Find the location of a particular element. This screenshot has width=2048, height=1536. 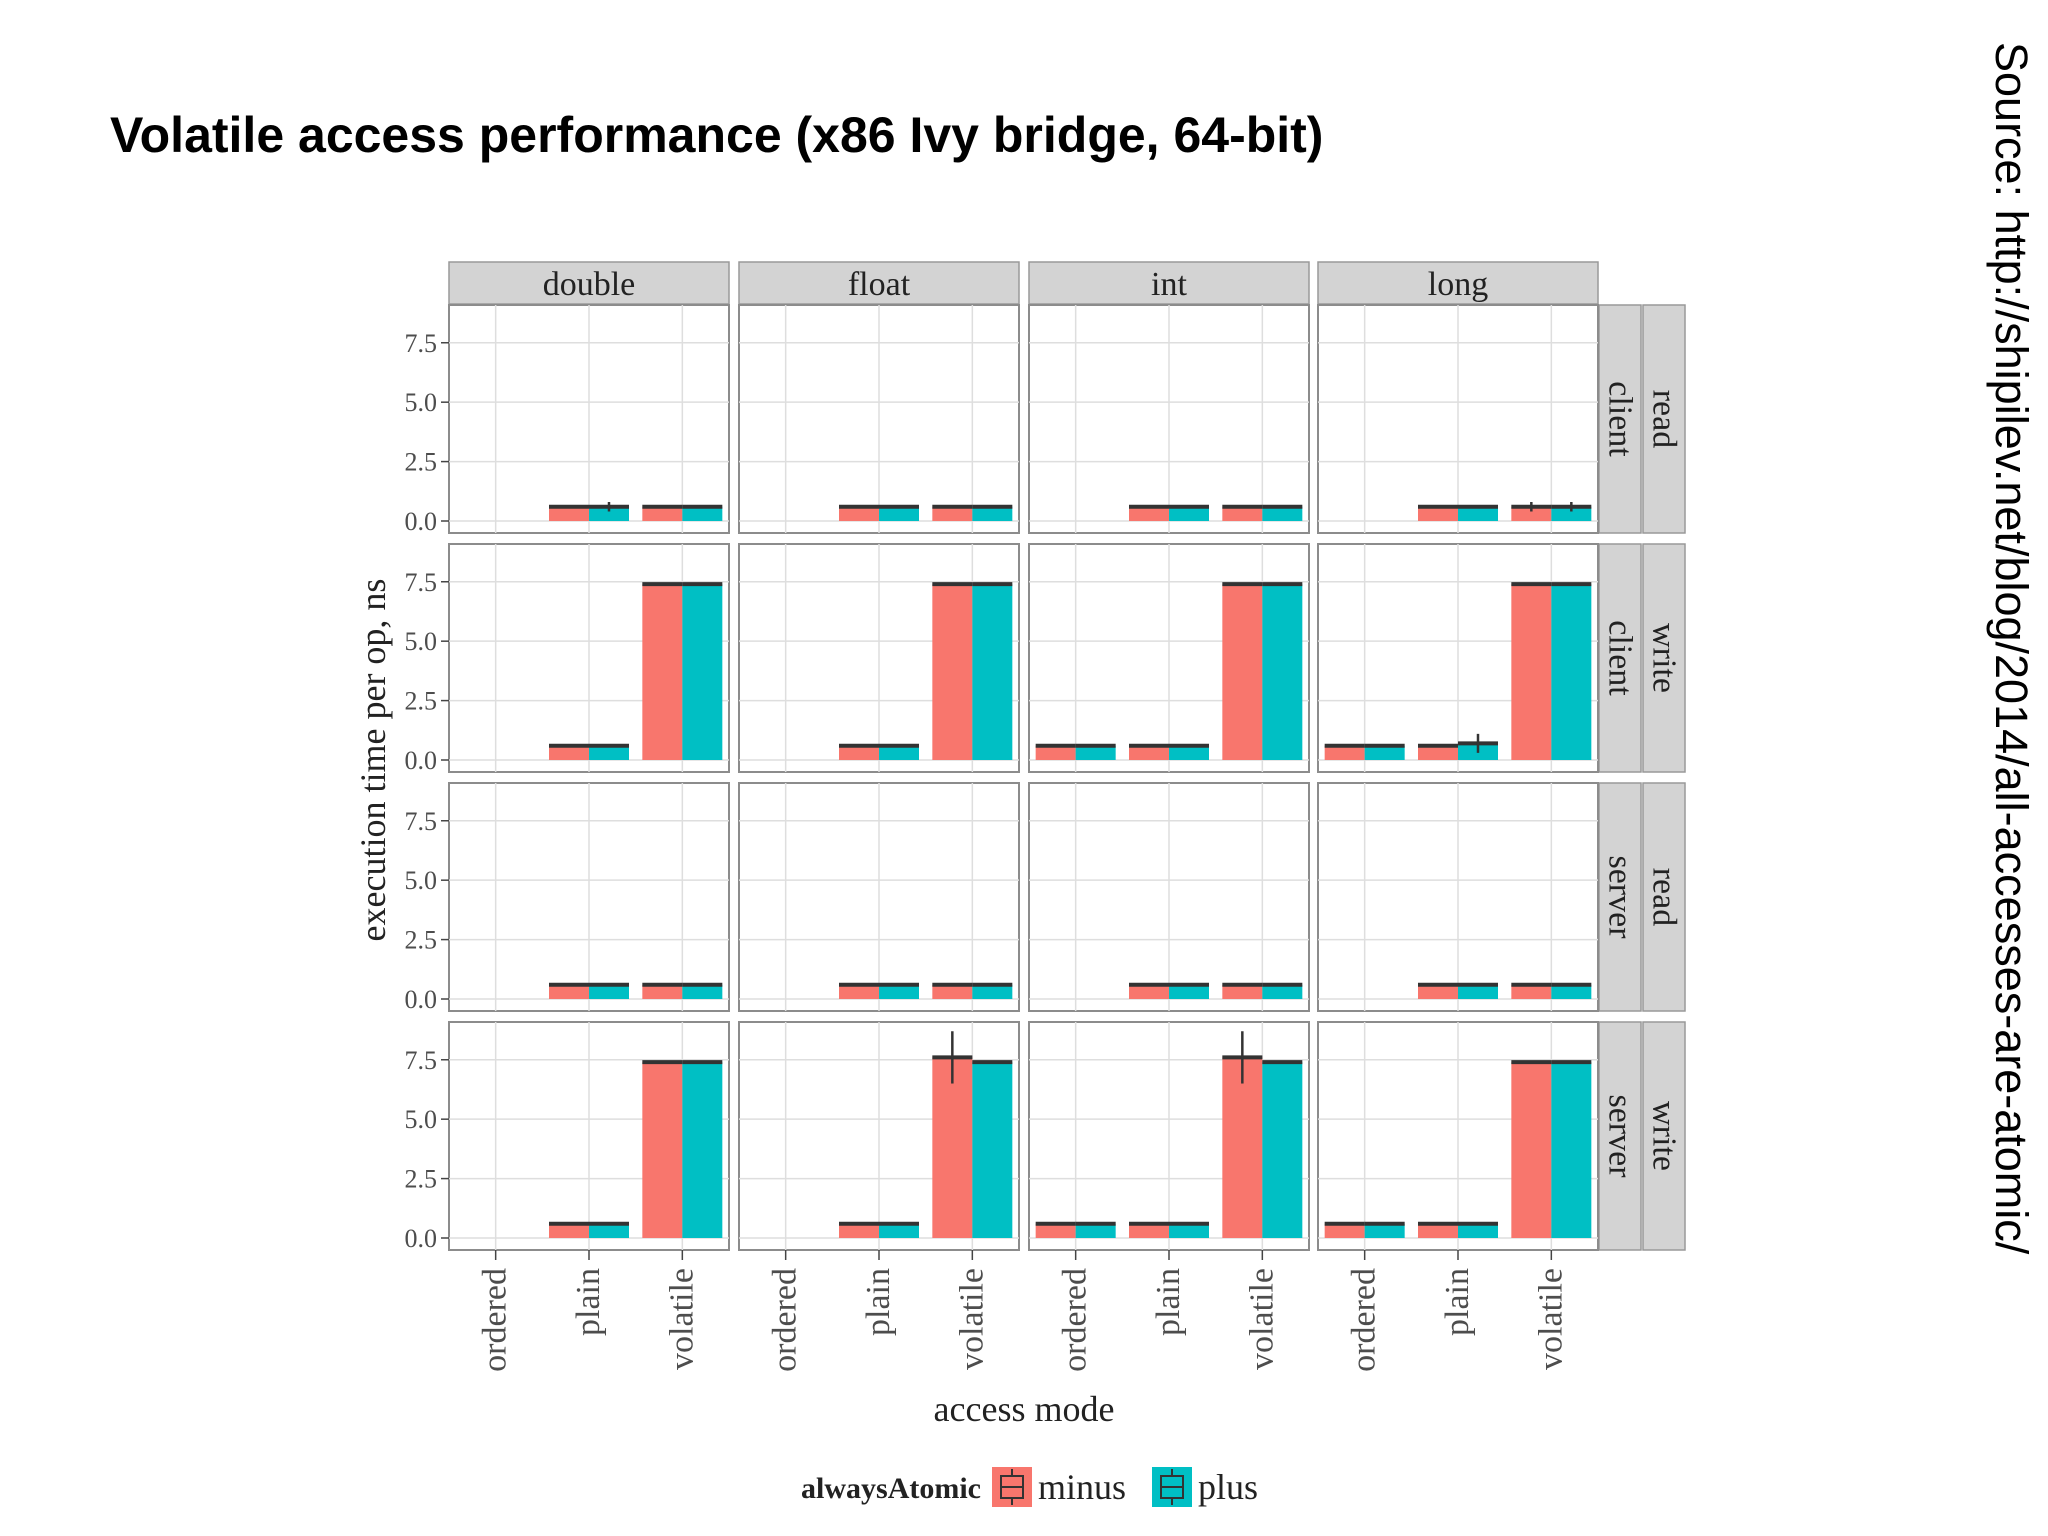

legend-title: alwaysAtomic is located at coordinates (891, 1488).